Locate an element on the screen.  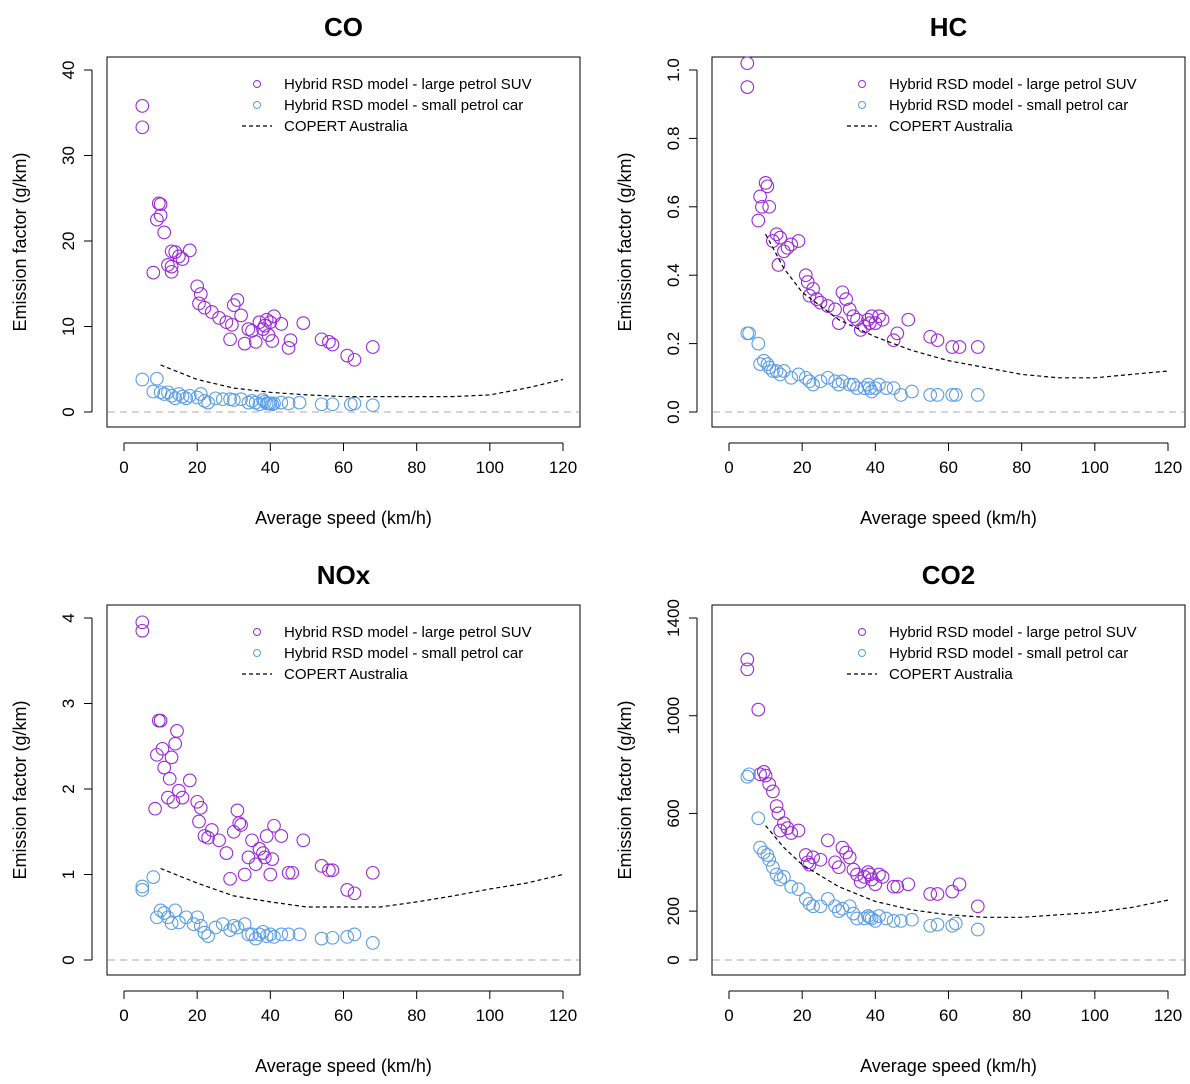
y-tick-label: 10 is located at coordinates (68, 326).